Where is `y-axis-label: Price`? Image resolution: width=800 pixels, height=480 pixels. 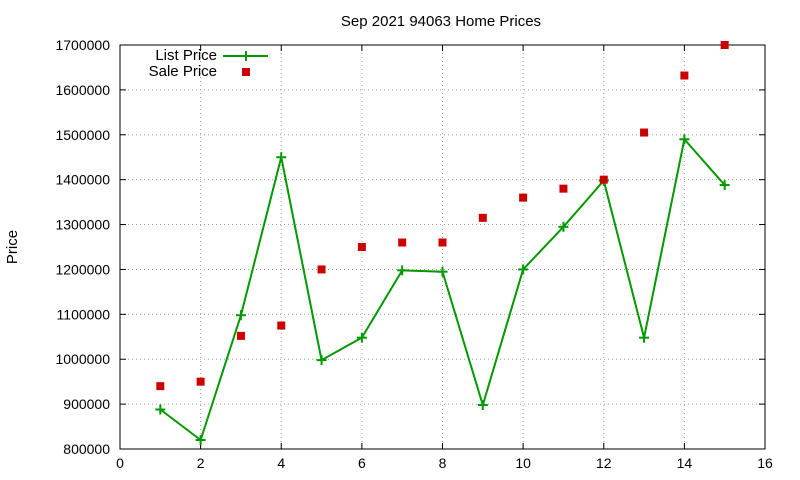
y-axis-label: Price is located at coordinates (12, 247).